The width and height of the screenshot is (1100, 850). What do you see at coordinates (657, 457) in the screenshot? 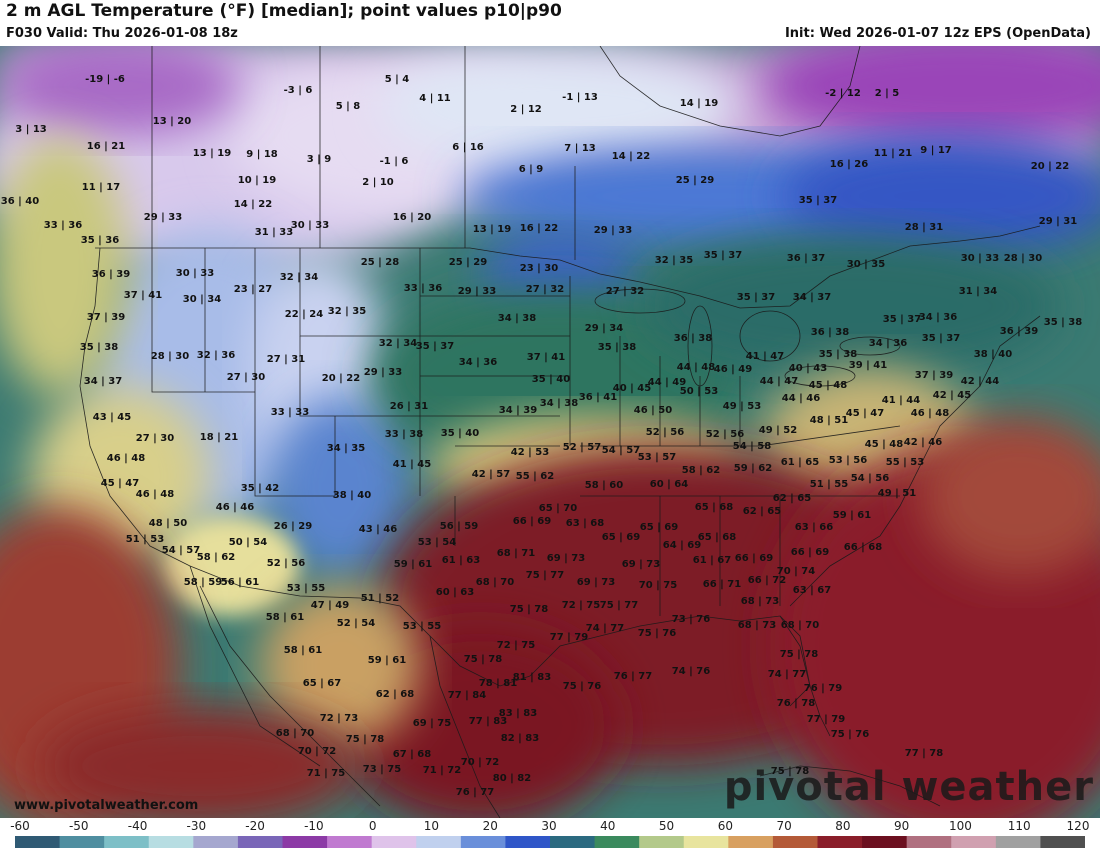
I see `point-value: 53 | 57` at bounding box center [657, 457].